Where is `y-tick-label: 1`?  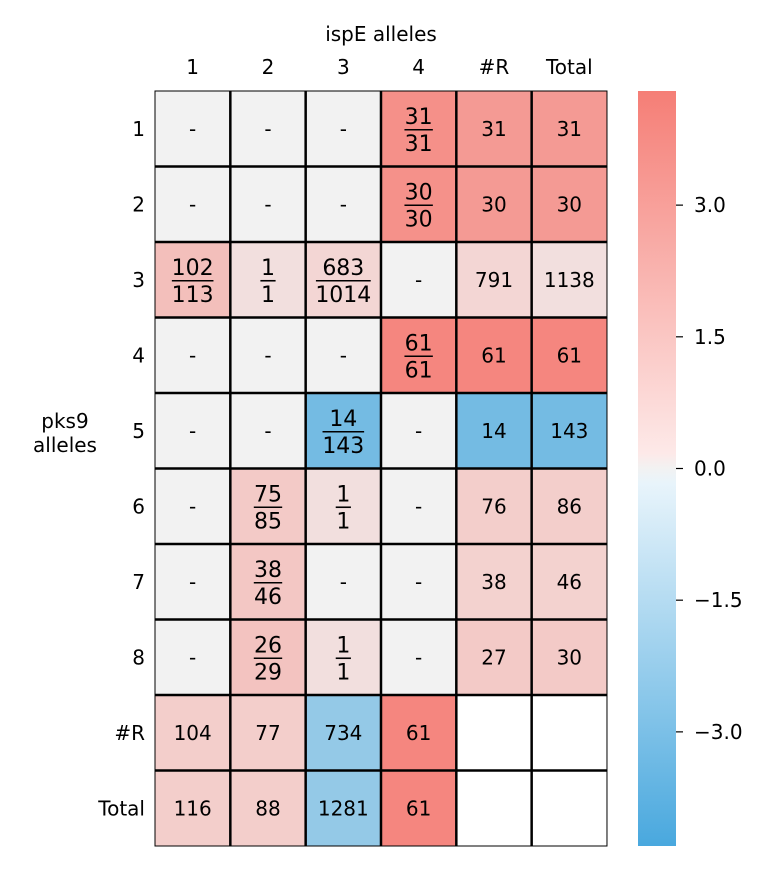 y-tick-label: 1 is located at coordinates (138, 129).